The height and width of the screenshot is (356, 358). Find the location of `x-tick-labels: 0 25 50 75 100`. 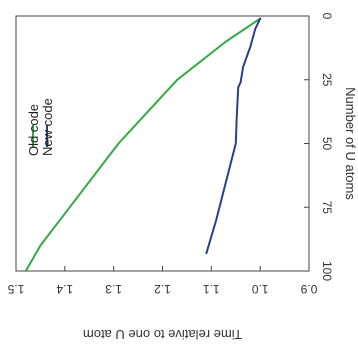

x-tick-labels: 0 25 50 75 100 is located at coordinates (327, 147).